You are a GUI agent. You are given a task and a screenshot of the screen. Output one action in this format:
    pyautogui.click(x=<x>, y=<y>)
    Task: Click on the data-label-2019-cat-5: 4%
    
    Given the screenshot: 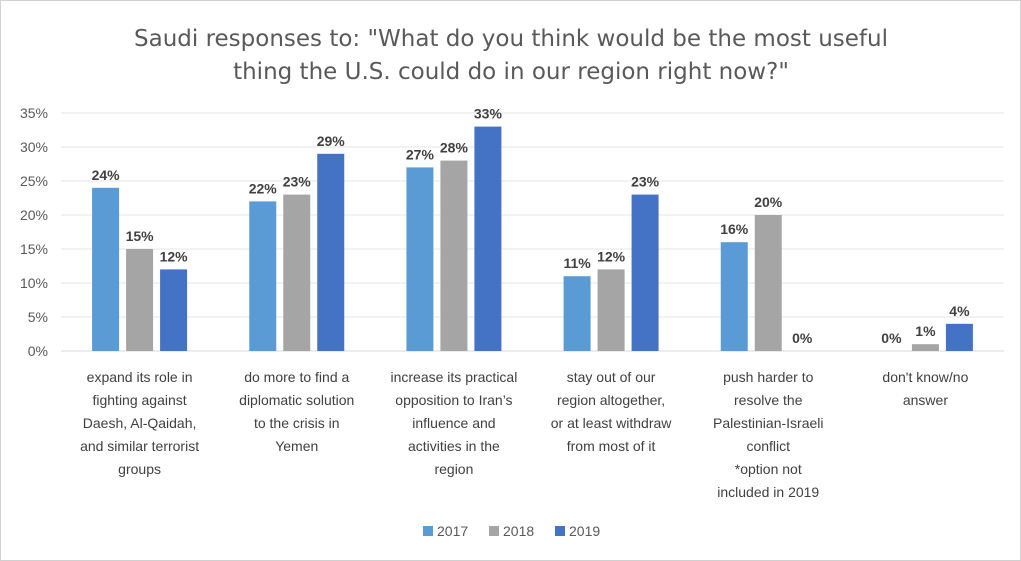 What is the action you would take?
    pyautogui.click(x=959, y=311)
    